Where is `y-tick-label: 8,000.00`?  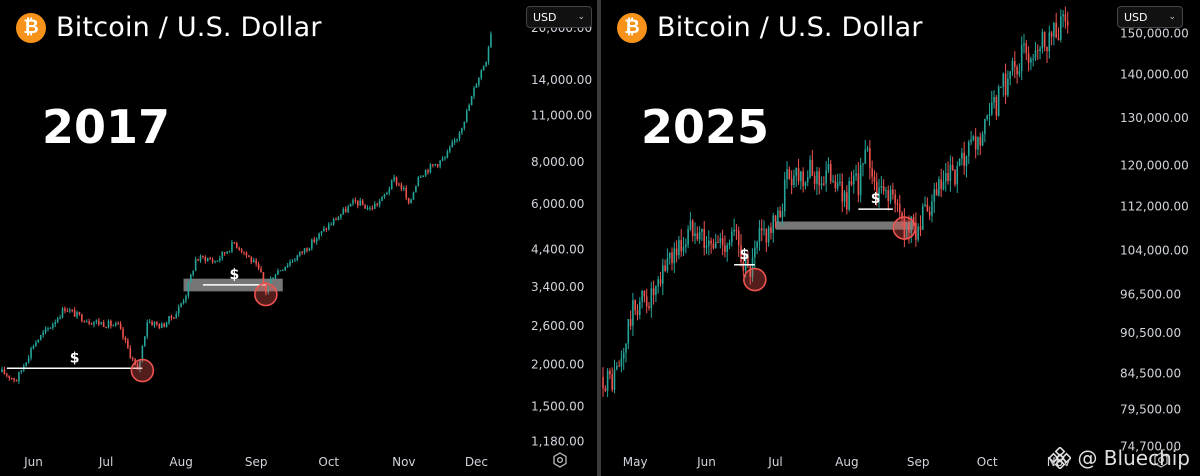 y-tick-label: 8,000.00 is located at coordinates (557, 162).